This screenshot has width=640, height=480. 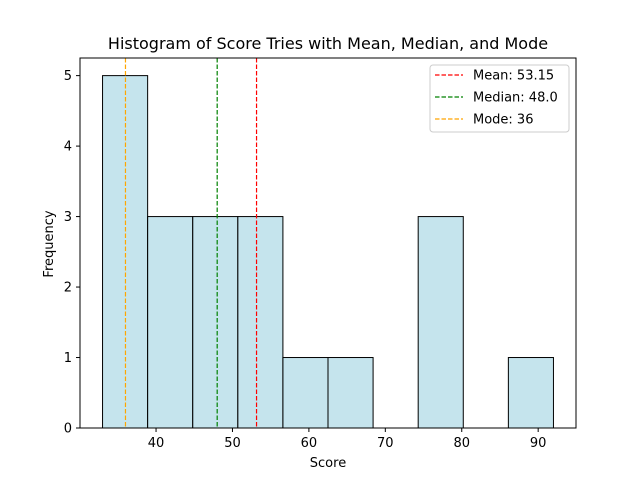 I want to click on x-tick-label: 70, so click(x=385, y=443).